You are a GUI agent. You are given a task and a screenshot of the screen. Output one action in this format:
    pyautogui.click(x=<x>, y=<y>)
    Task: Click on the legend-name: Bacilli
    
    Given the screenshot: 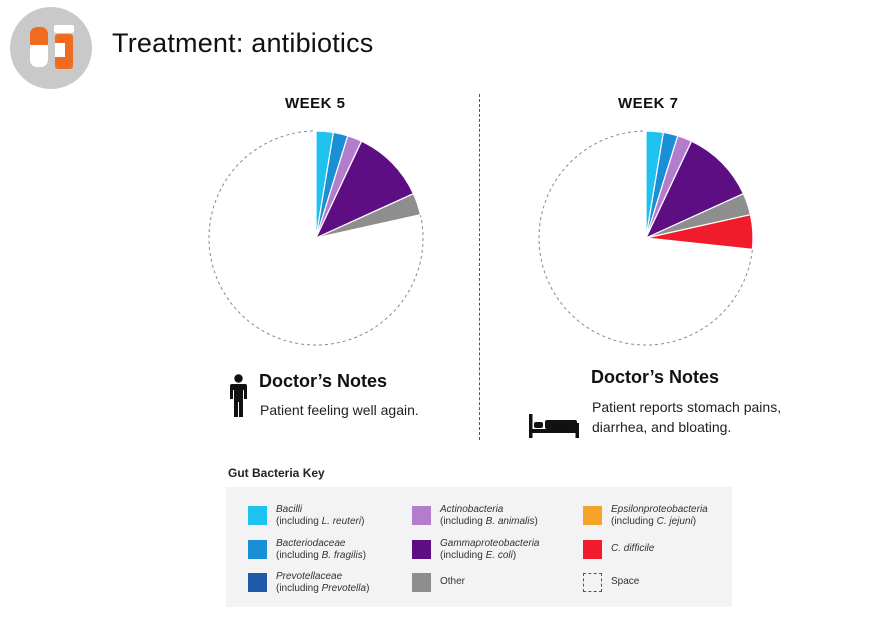 What is the action you would take?
    pyautogui.click(x=289, y=509)
    